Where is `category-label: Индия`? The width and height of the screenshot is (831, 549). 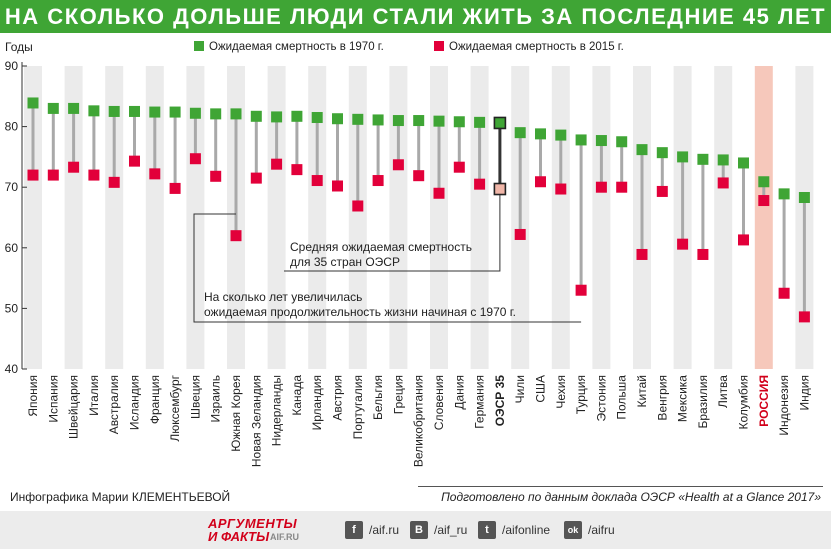 category-label: Индия is located at coordinates (804, 392).